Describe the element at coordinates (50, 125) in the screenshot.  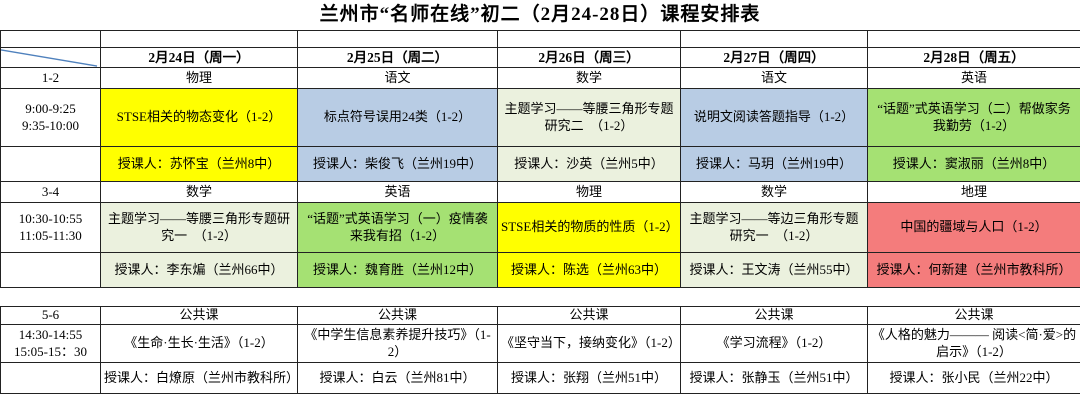
I see `time-line-2: 9:35-10:00` at that location.